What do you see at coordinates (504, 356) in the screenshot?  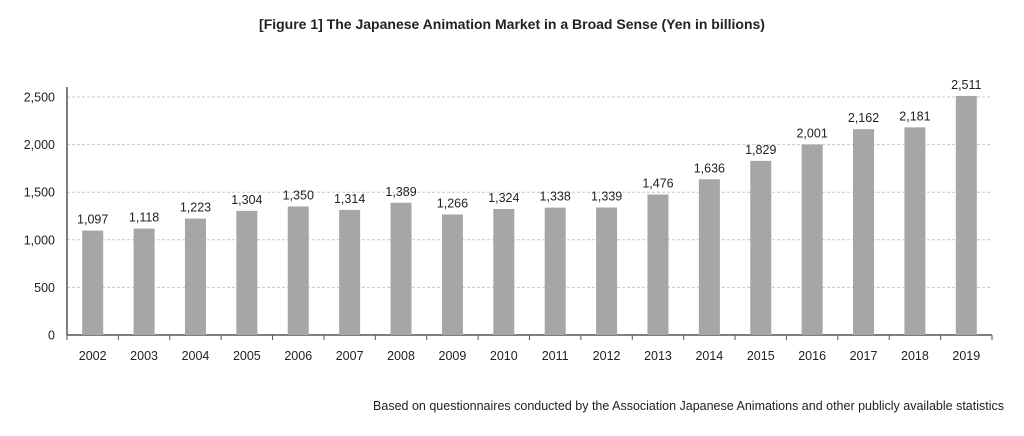 I see `x-tick-label: 2010` at bounding box center [504, 356].